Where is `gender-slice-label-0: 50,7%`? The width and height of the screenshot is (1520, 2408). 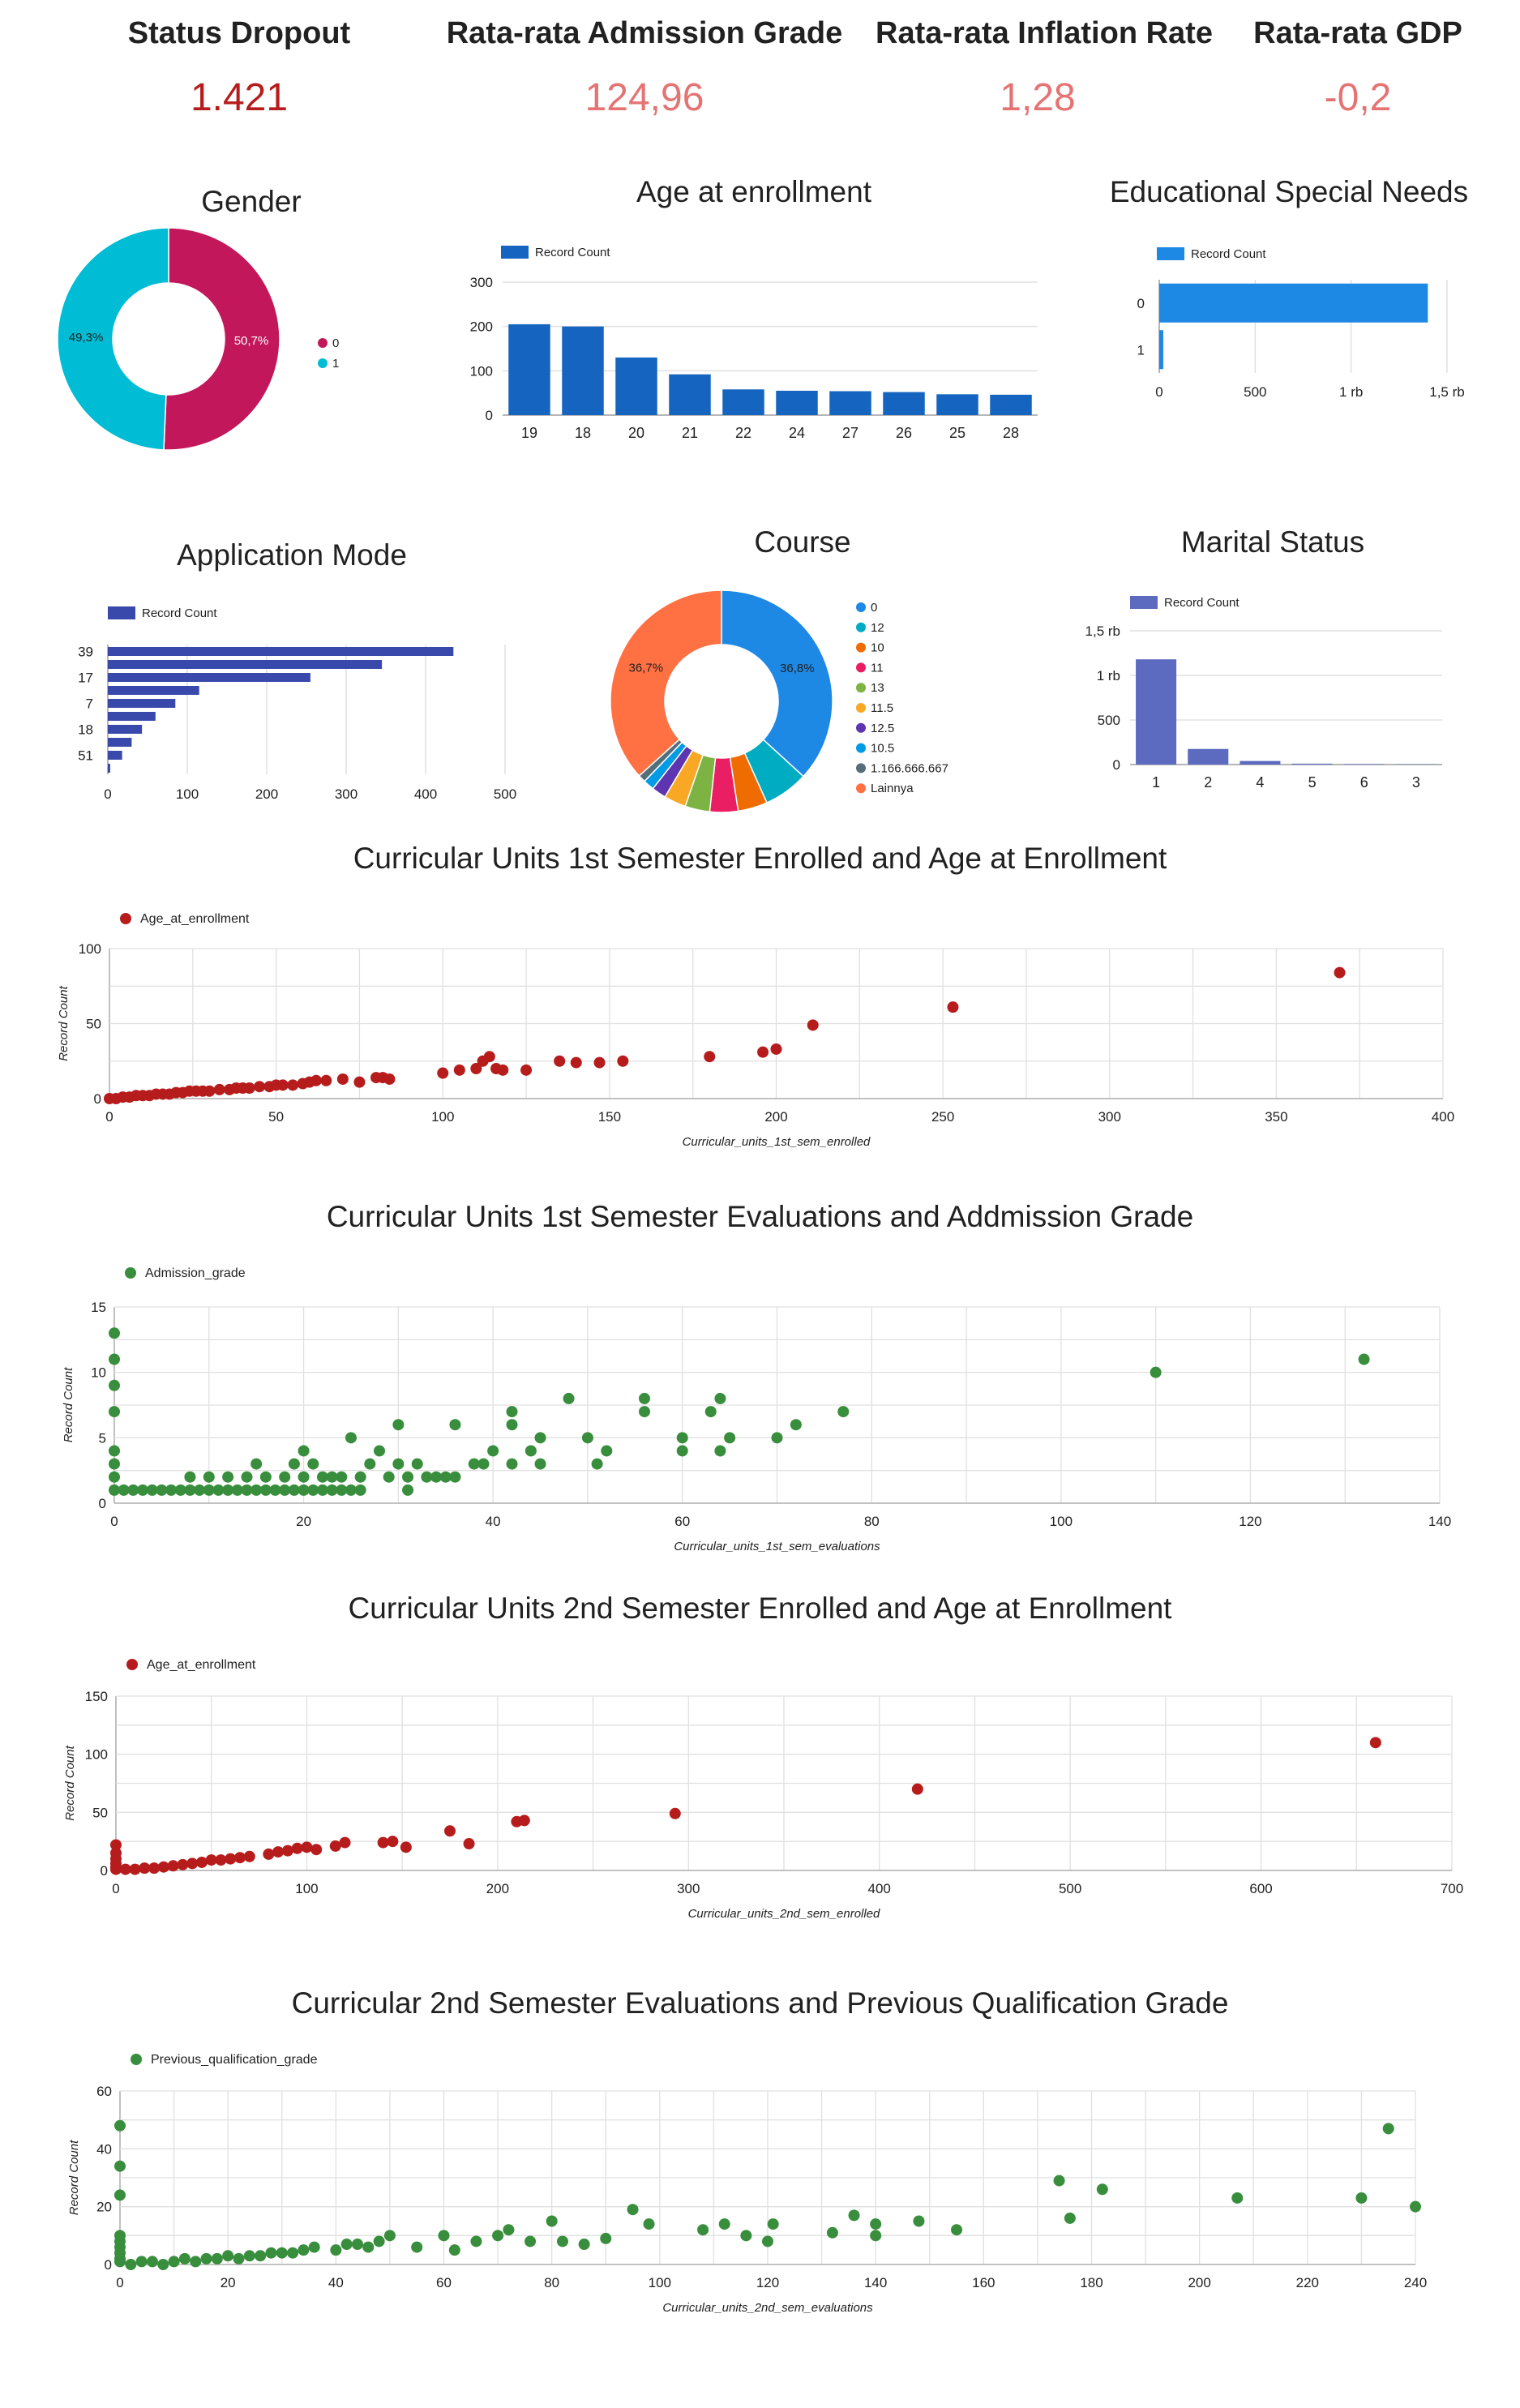
gender-slice-label-0: 50,7% is located at coordinates (251, 341).